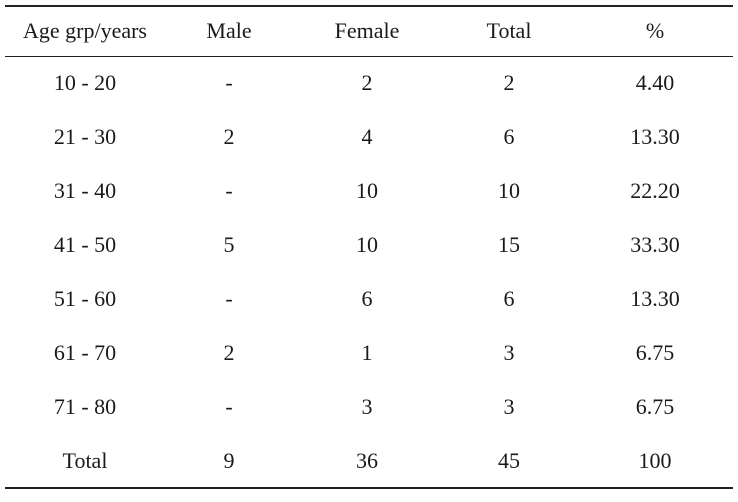 The height and width of the screenshot is (502, 738). I want to click on cell-age-group: 21 - 30, so click(85, 136).